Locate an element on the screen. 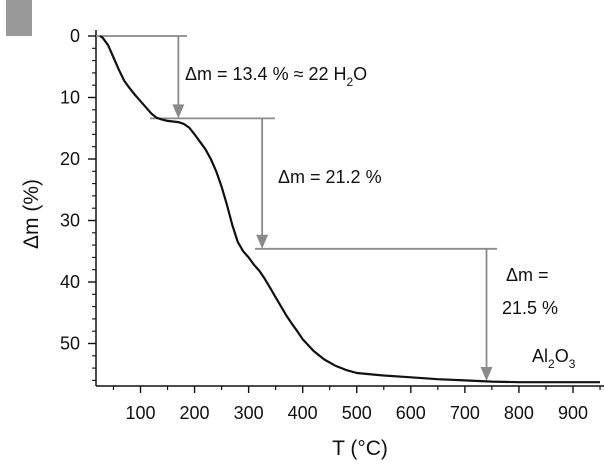 The width and height of the screenshot is (604, 468). y-tick-label: 50 is located at coordinates (70, 344).